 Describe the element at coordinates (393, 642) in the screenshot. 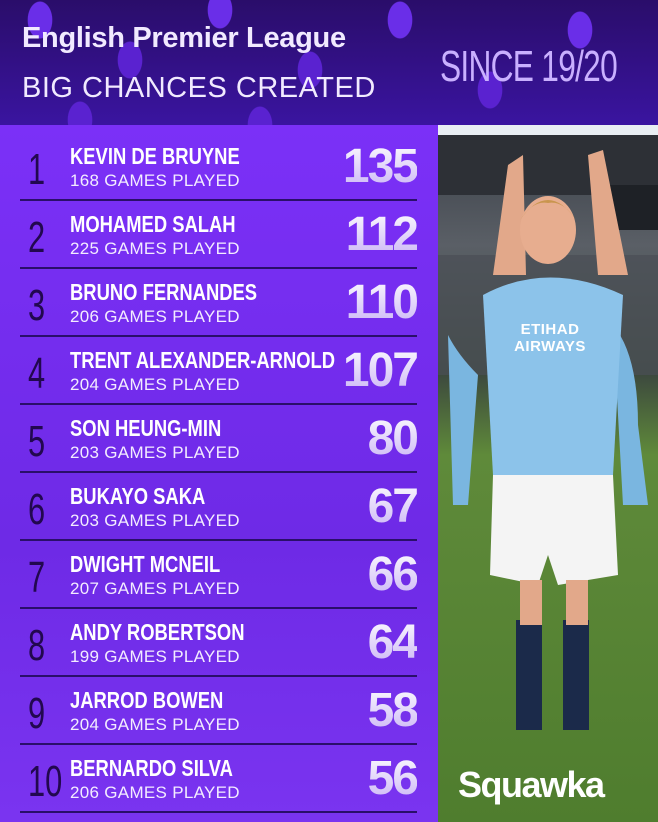

I see `big-chances-value: 64` at that location.